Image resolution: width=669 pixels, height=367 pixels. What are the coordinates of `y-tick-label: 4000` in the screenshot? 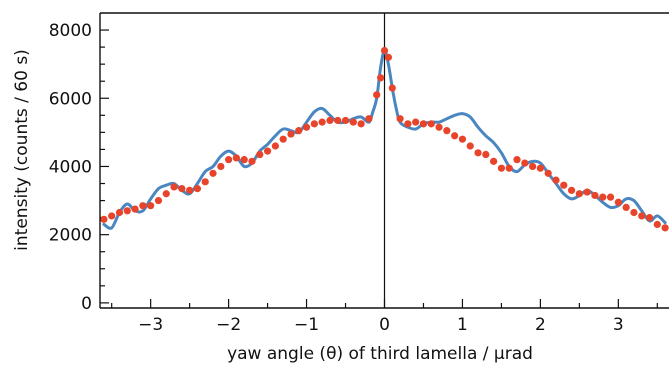 It's located at (70, 167).